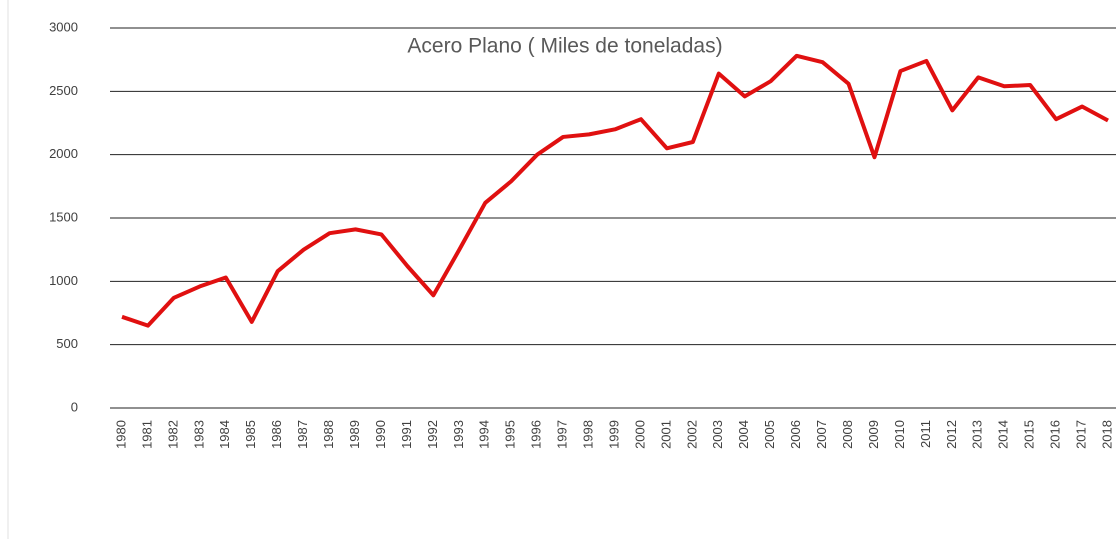  Describe the element at coordinates (769, 434) in the screenshot. I see `x-tick-label: 2005` at that location.